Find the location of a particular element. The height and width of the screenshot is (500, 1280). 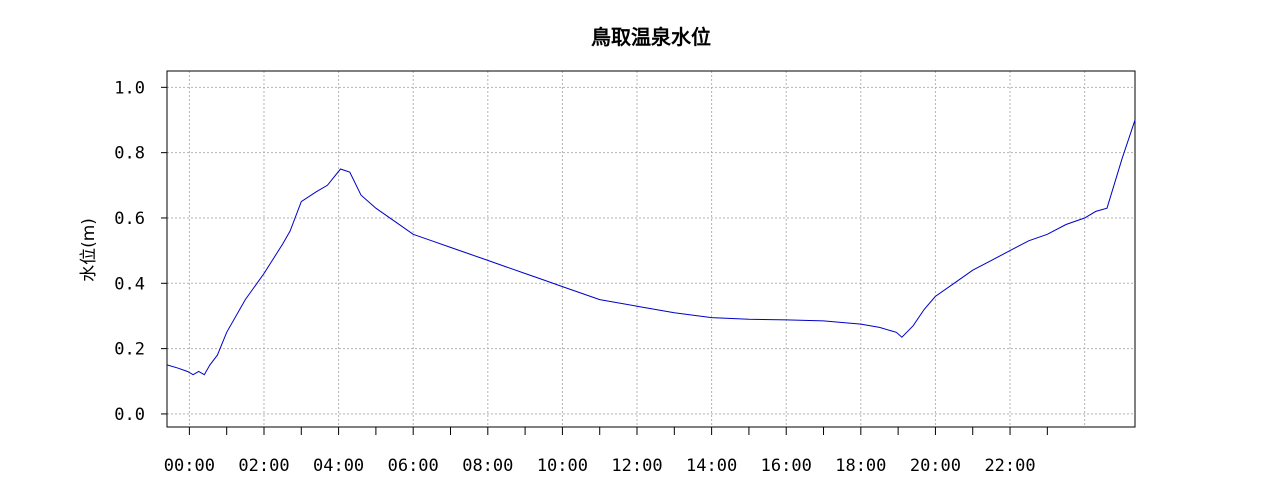

x-tick-label: 02:00 is located at coordinates (263, 466).